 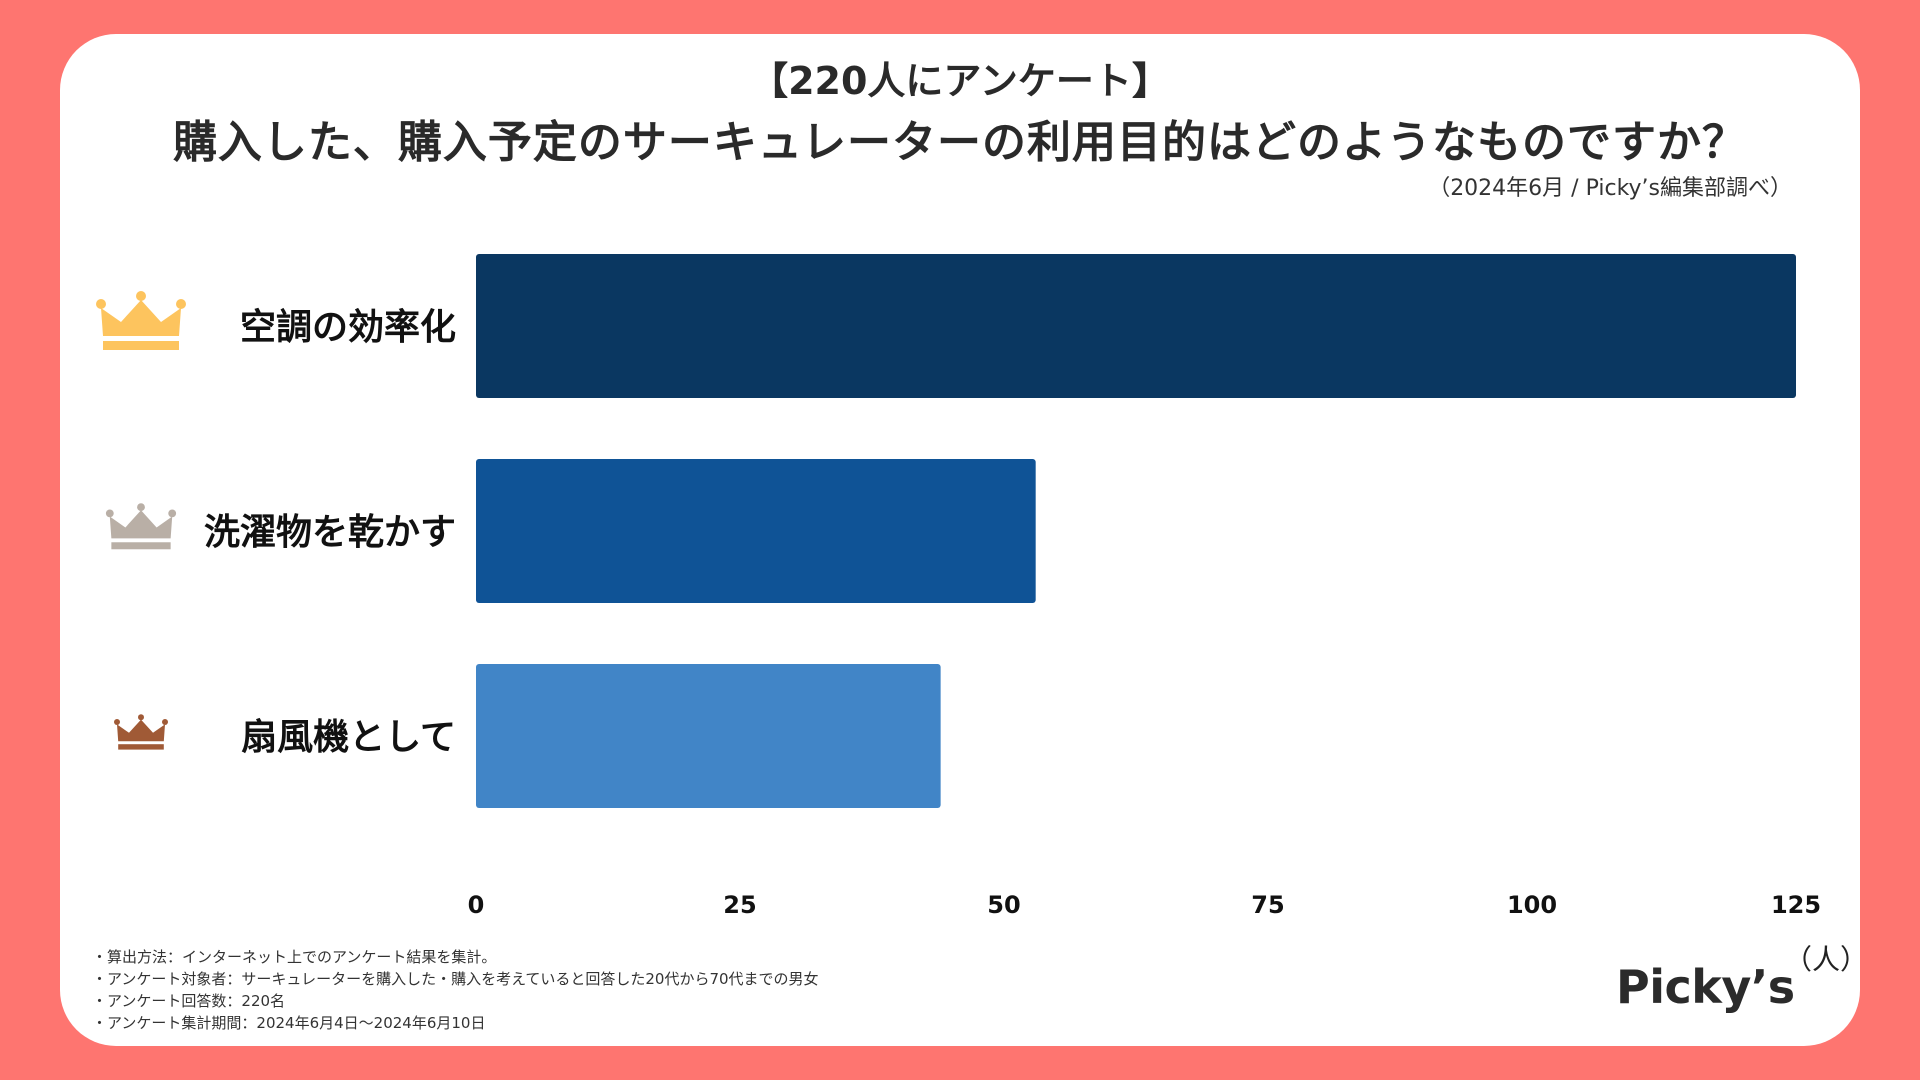 I want to click on source-note: （2024年6月 / Picky’s編集部調べ）, so click(x=1610, y=188).